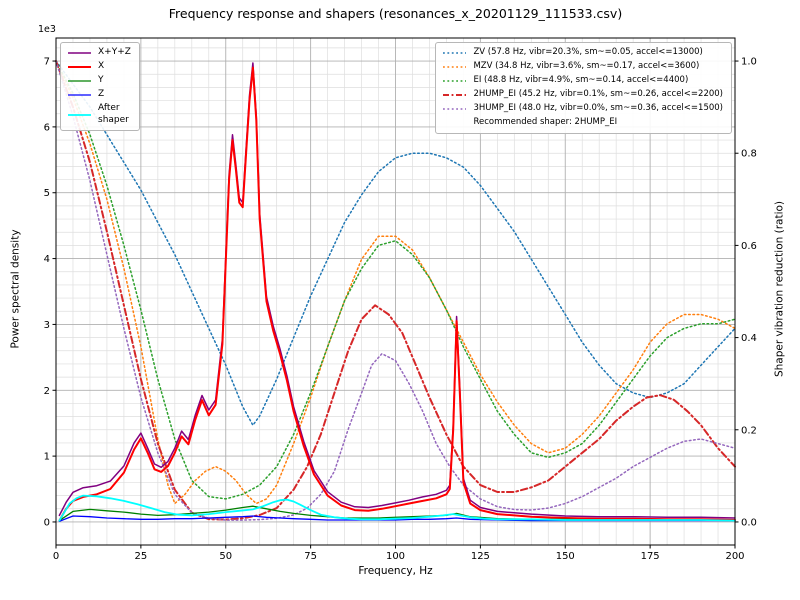 The image size is (800, 600). Describe the element at coordinates (15, 289) in the screenshot. I see `y-axis-label-left: Power spectral density` at that location.